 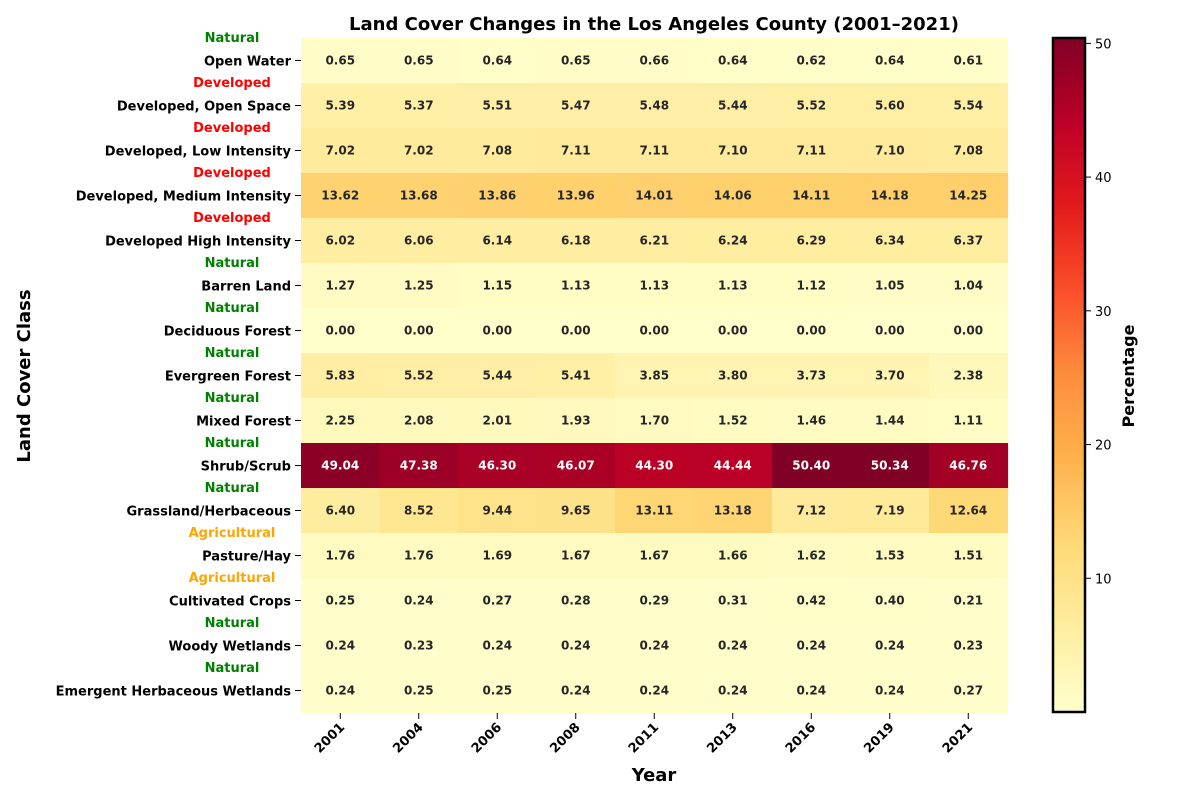 What do you see at coordinates (722, 738) in the screenshot?
I see `x-tick-label-2013: 2013` at bounding box center [722, 738].